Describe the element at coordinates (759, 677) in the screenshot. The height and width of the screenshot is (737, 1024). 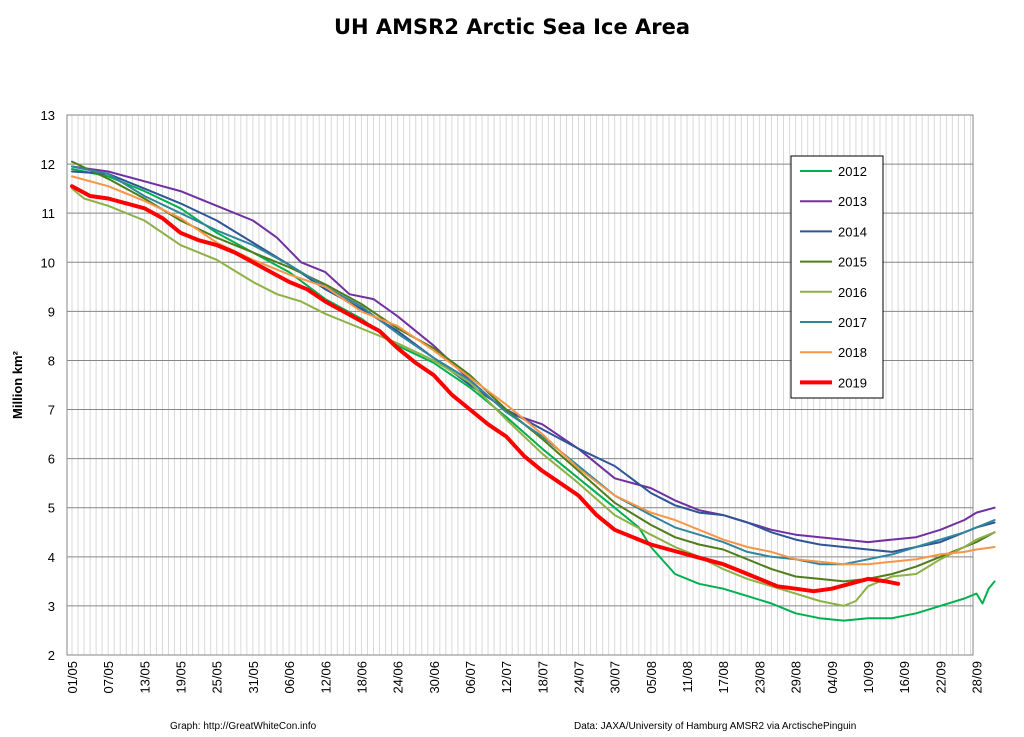
I see `x-tick-label: 23/08` at that location.